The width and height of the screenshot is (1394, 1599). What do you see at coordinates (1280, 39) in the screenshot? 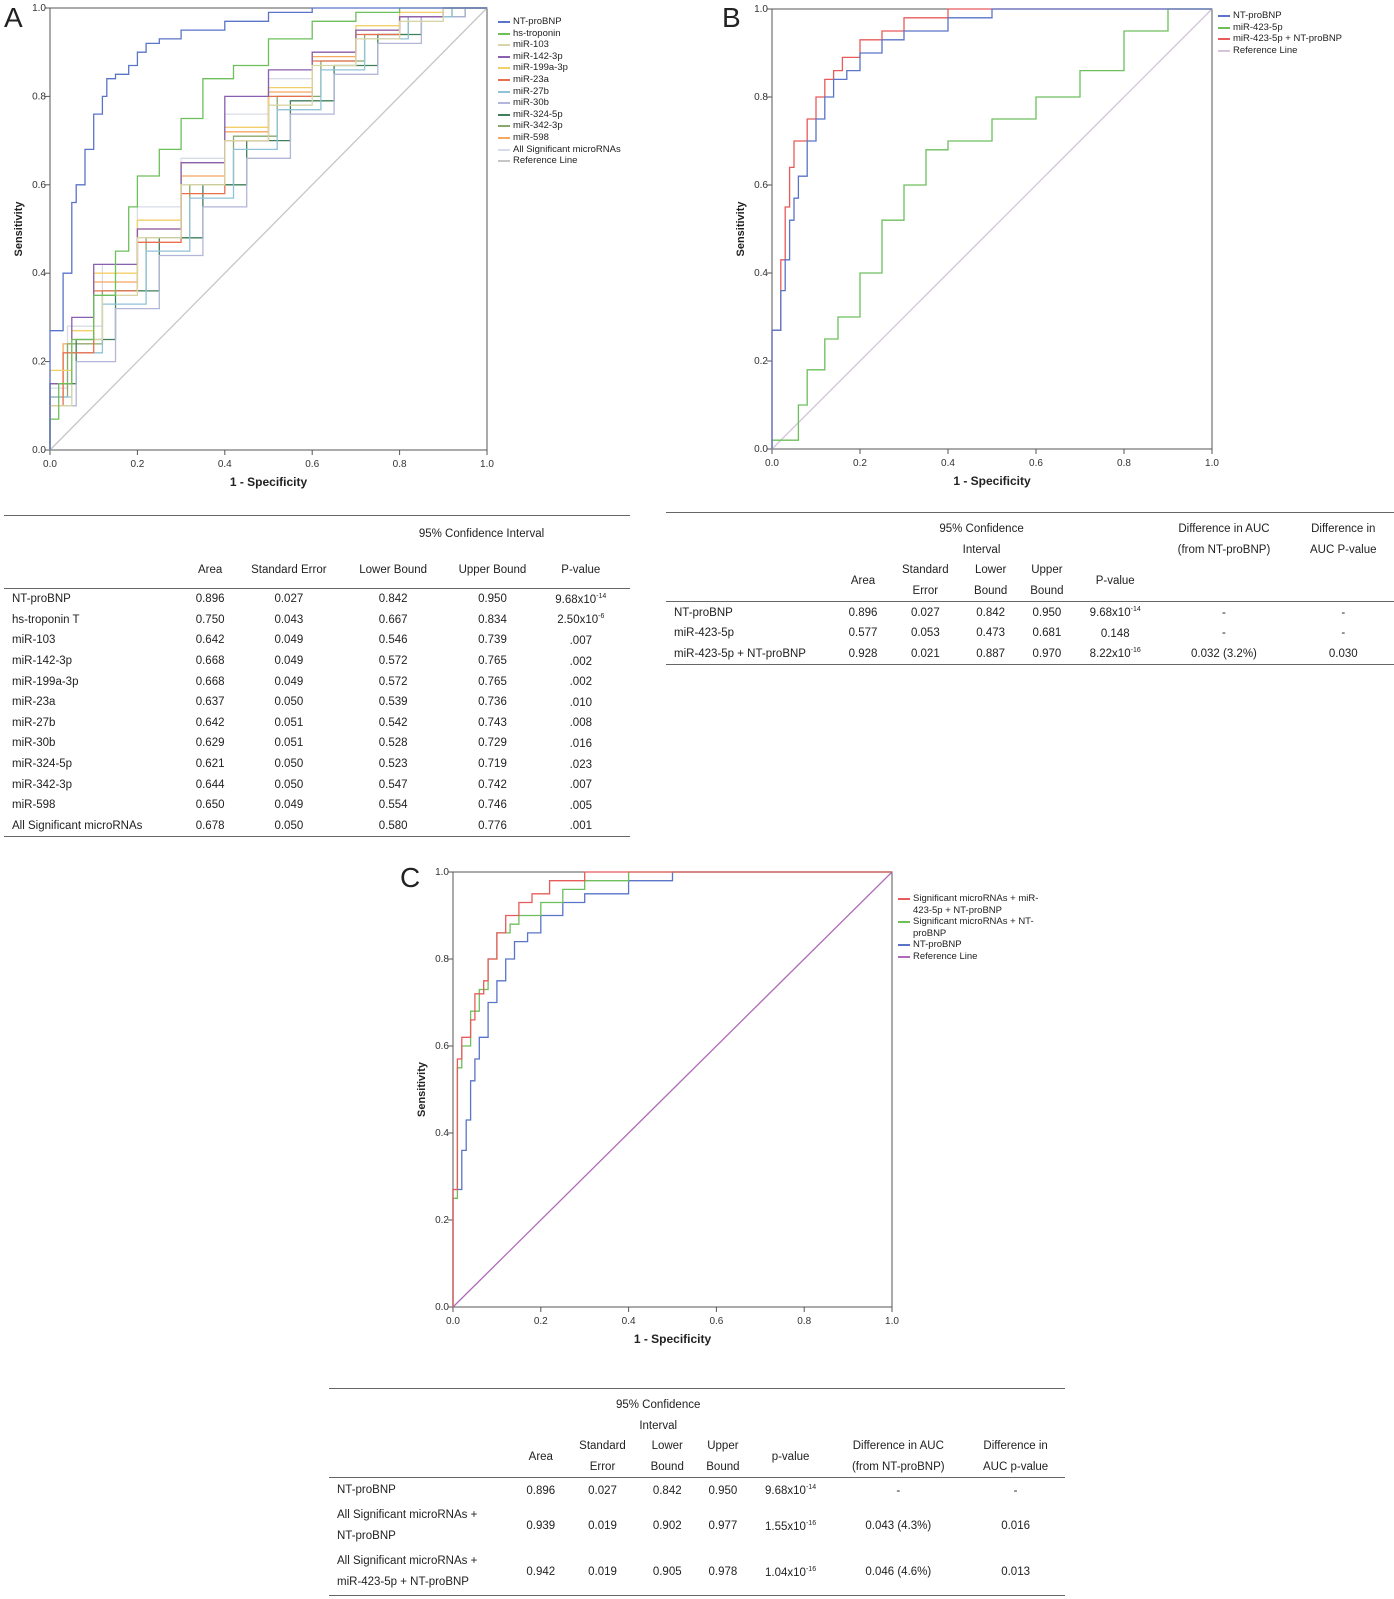
I see `legend-item: miR-423-5p + NT-proBNP` at bounding box center [1280, 39].